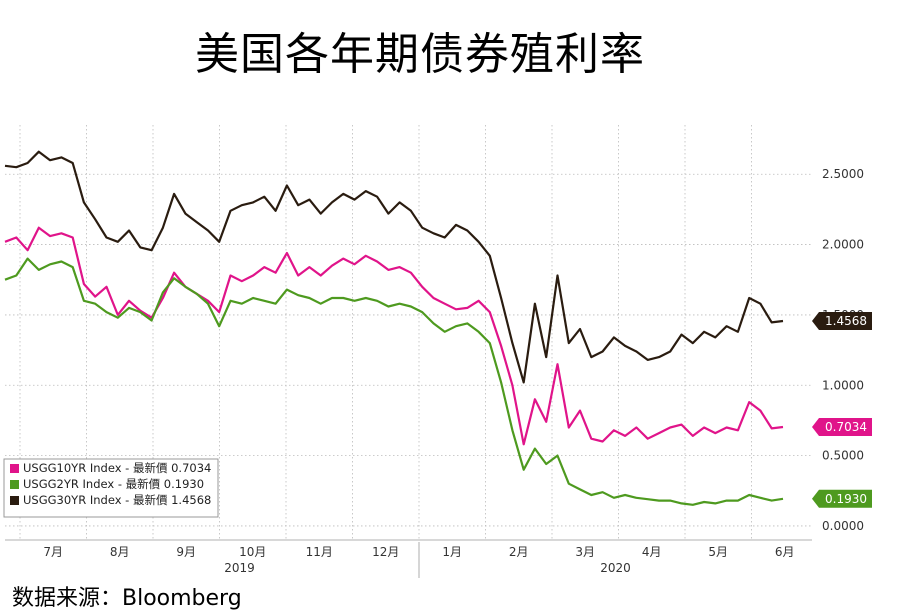 The width and height of the screenshot is (901, 612). I want to click on y-tick-label: 2.0000, so click(843, 245).